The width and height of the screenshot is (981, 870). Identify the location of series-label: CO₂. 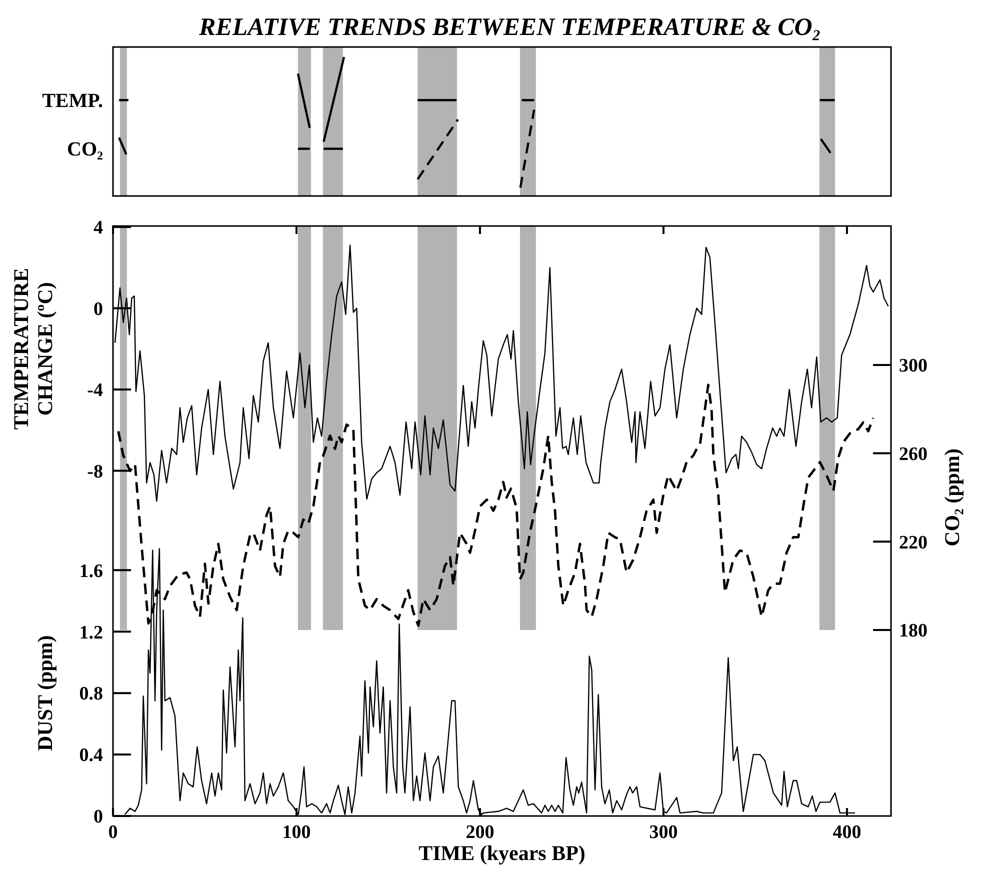
(85, 149).